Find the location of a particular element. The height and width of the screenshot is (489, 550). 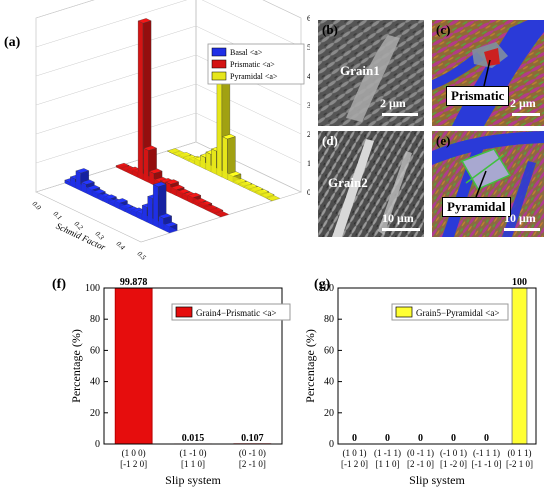

micrograph-e-label: (e) is located at coordinates (443, 140).